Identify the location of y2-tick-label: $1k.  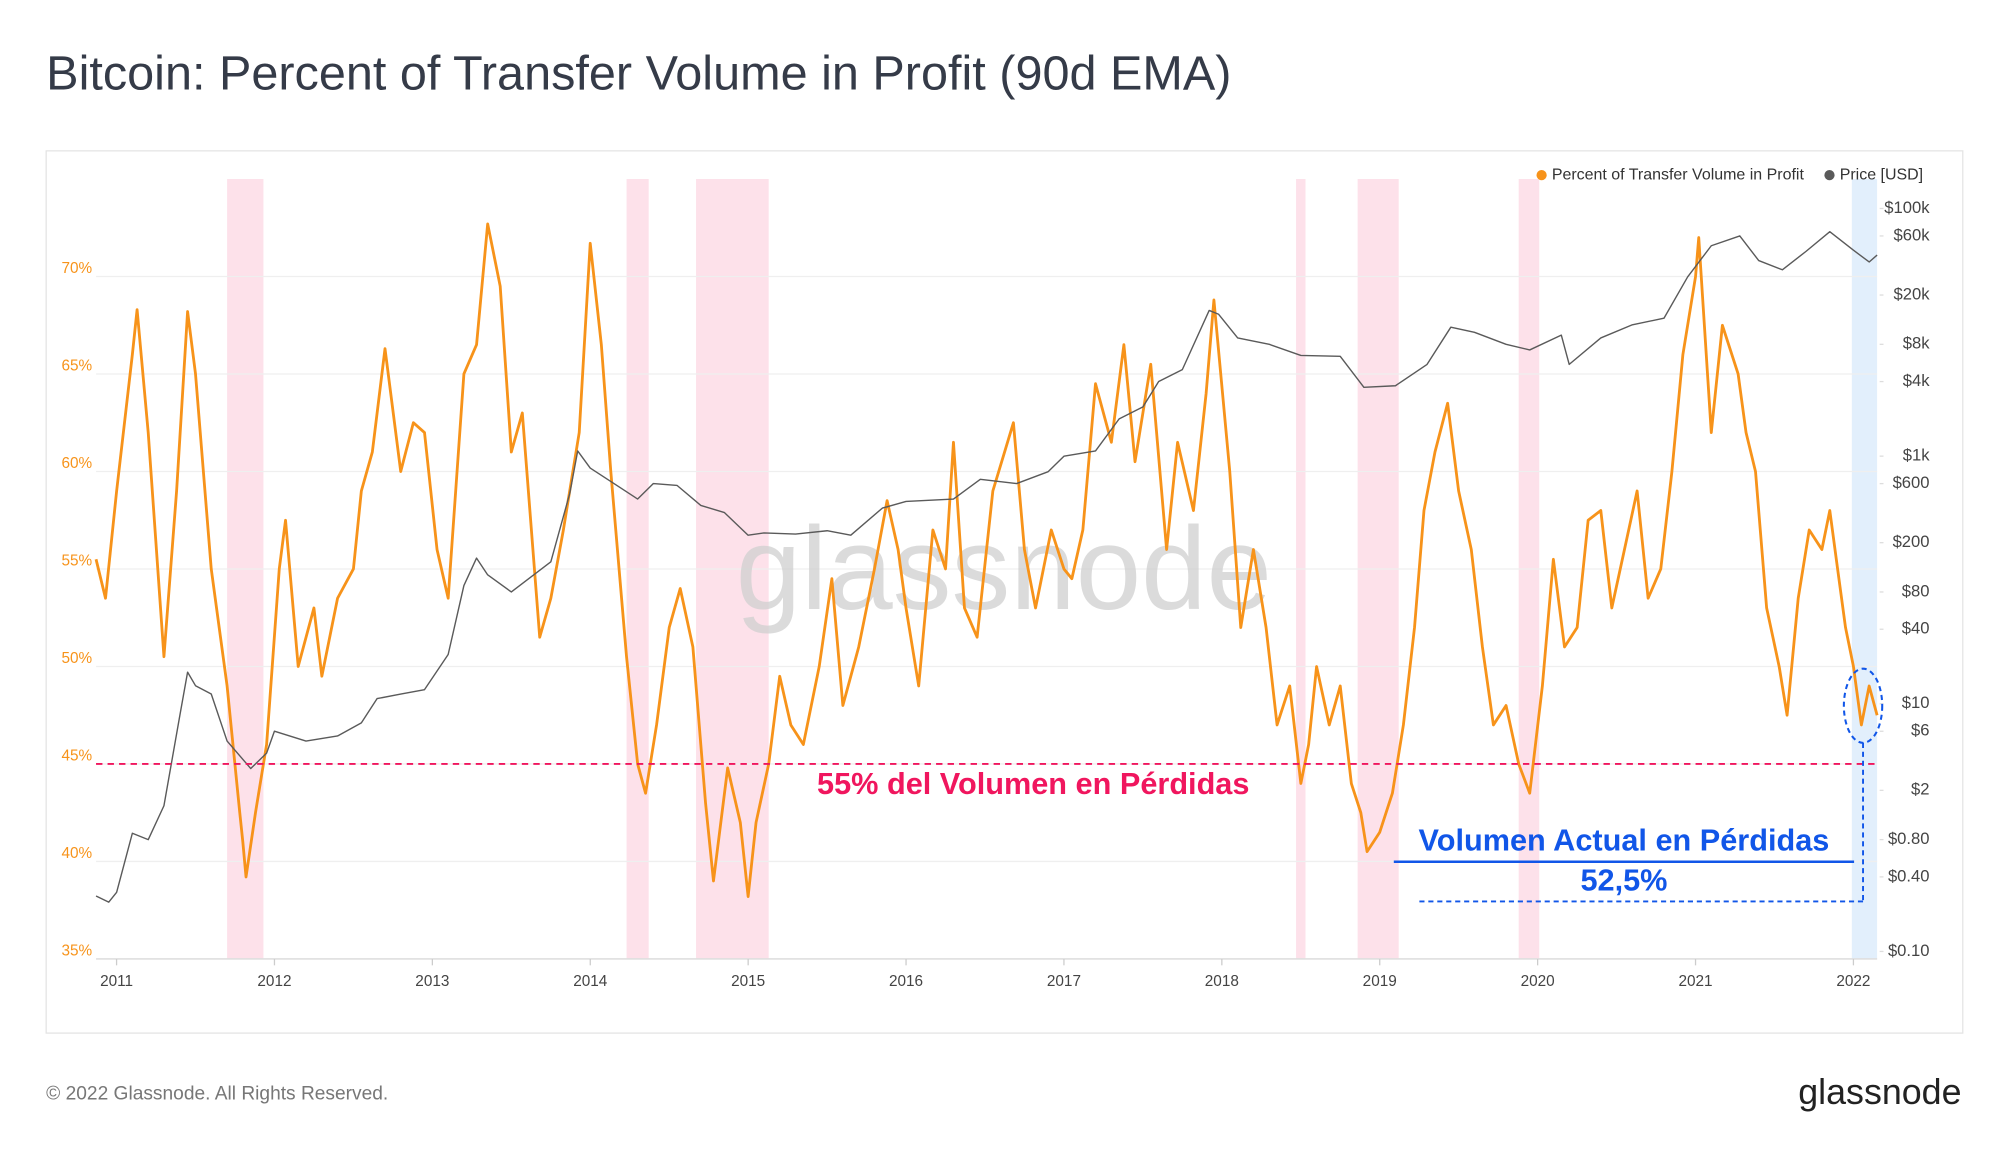
(1916, 455).